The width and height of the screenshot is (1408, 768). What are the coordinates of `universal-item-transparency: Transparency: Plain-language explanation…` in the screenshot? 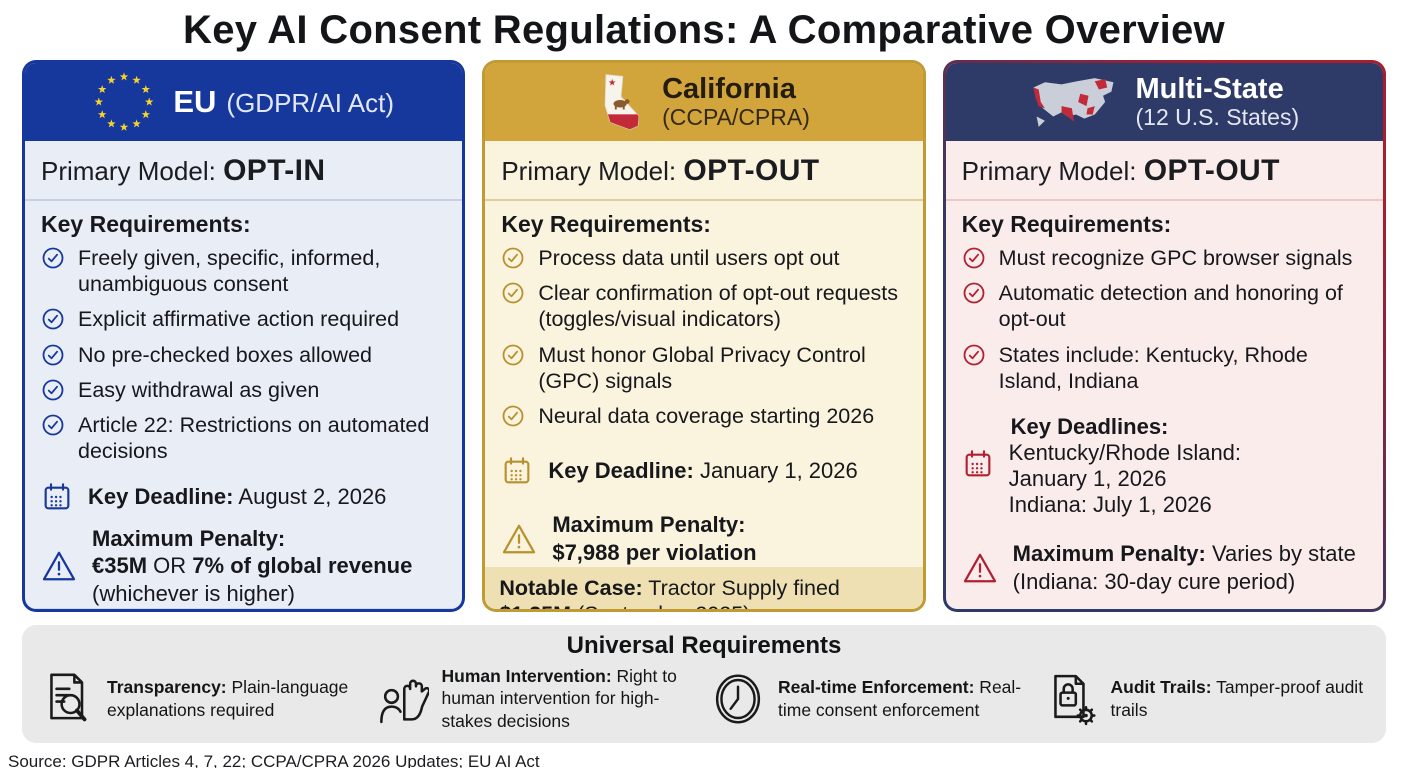 It's located at (202, 699).